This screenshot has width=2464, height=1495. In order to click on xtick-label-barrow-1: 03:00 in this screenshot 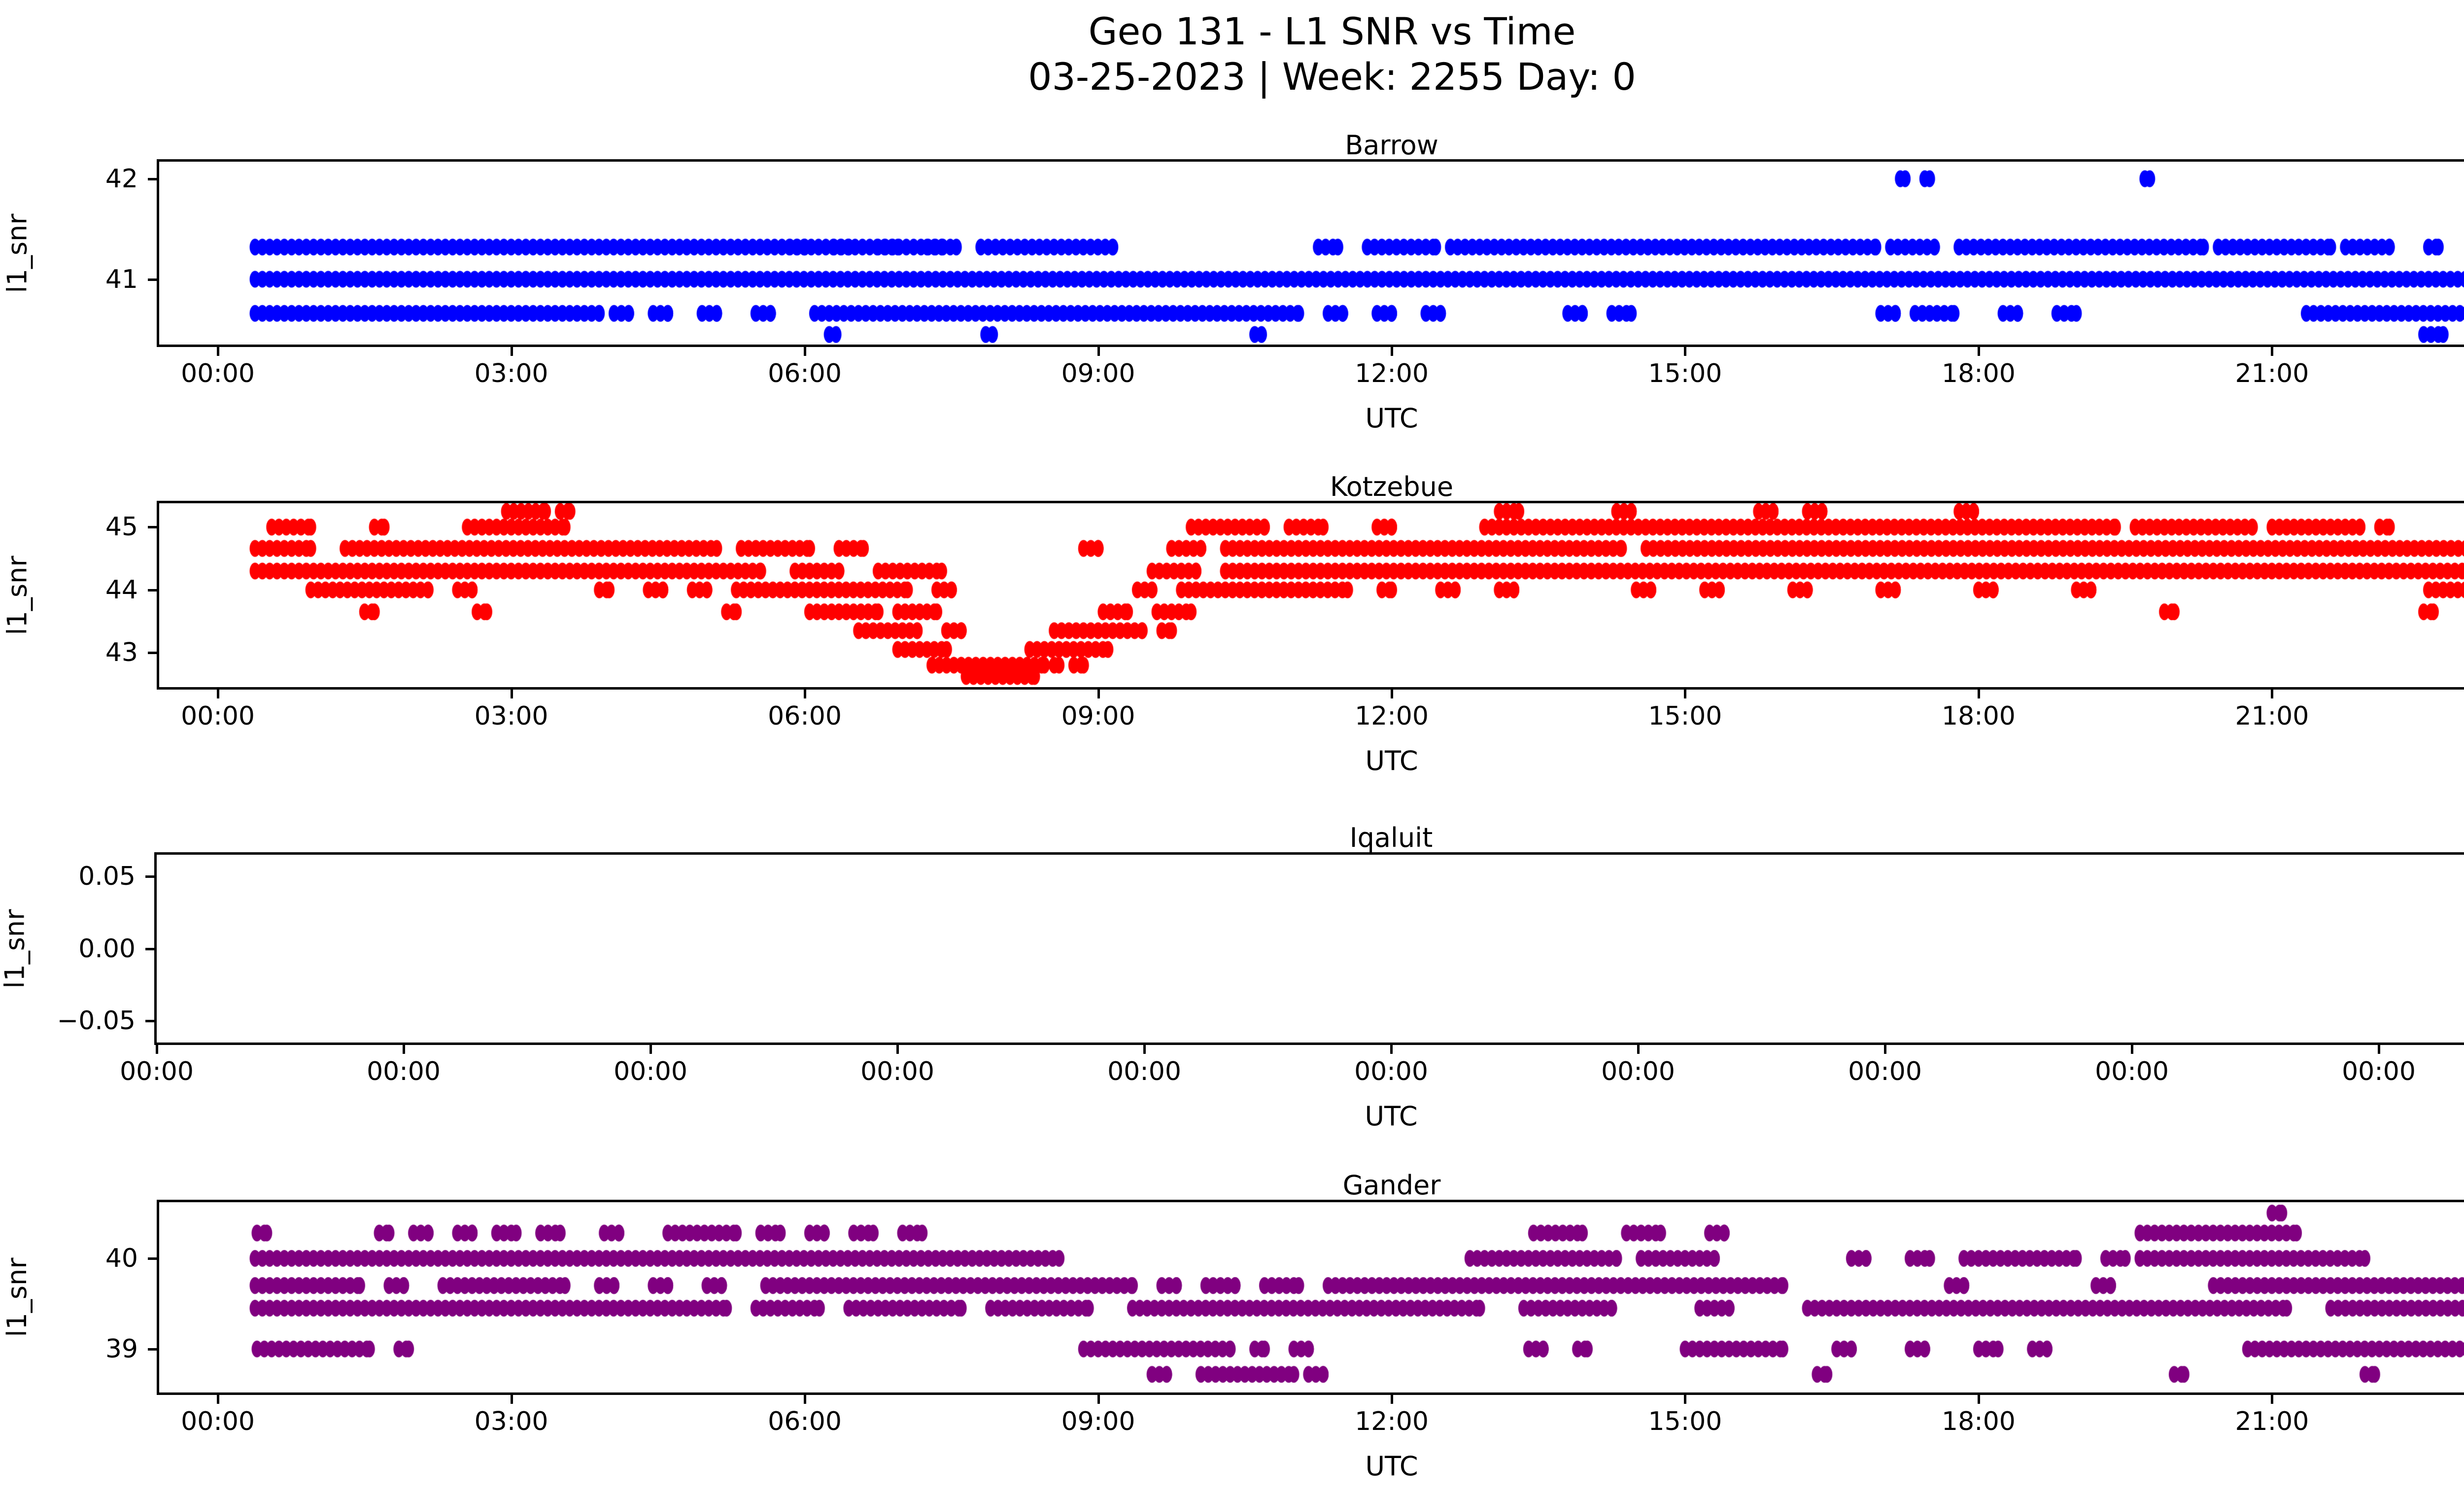, I will do `click(511, 373)`.